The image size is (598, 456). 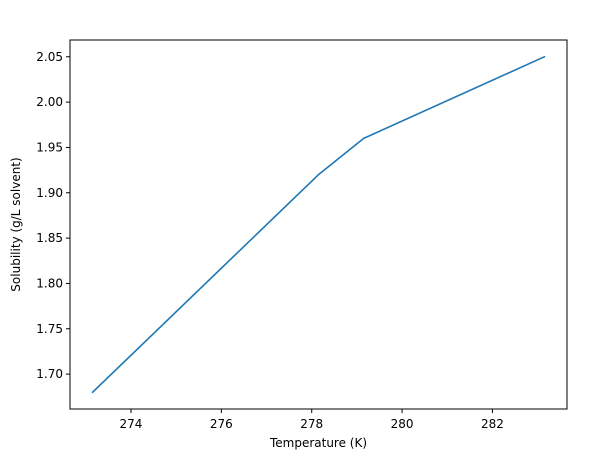 I want to click on y-tick-label: 2.05, so click(x=49, y=57).